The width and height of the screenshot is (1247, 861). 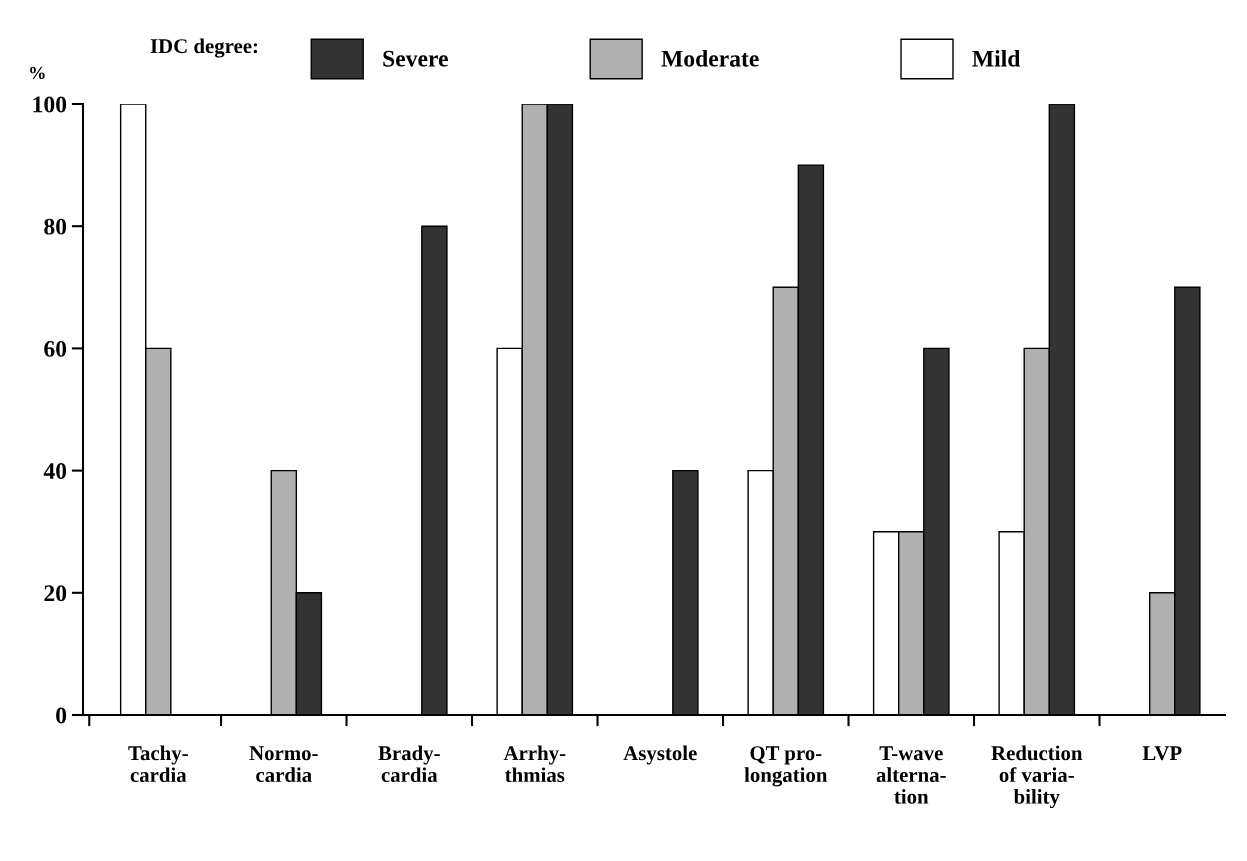 I want to click on x-tick-label: Asystole, so click(x=660, y=755).